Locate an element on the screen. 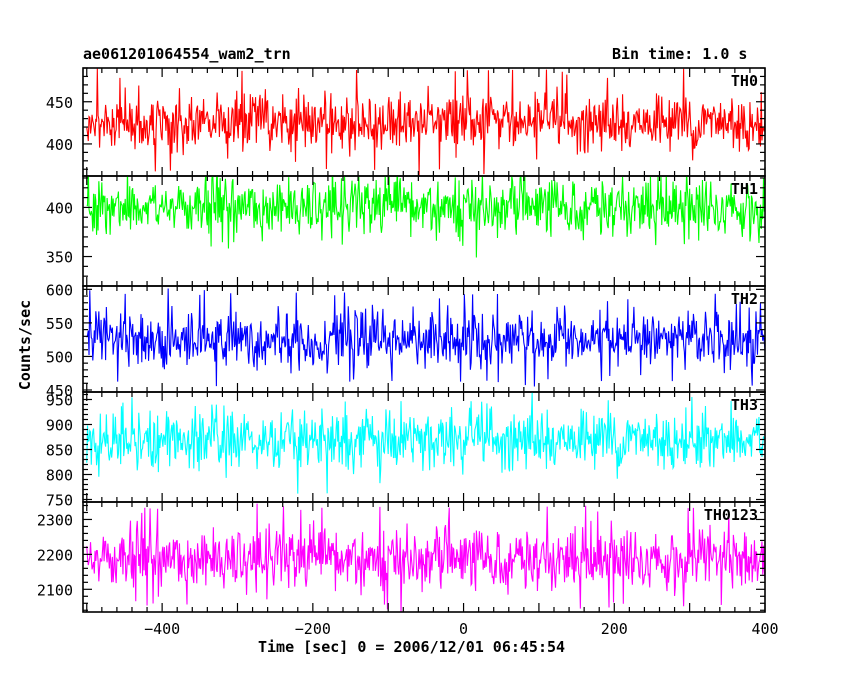 This screenshot has height=680, width=850. panel-th0123-frame is located at coordinates (424, 557).